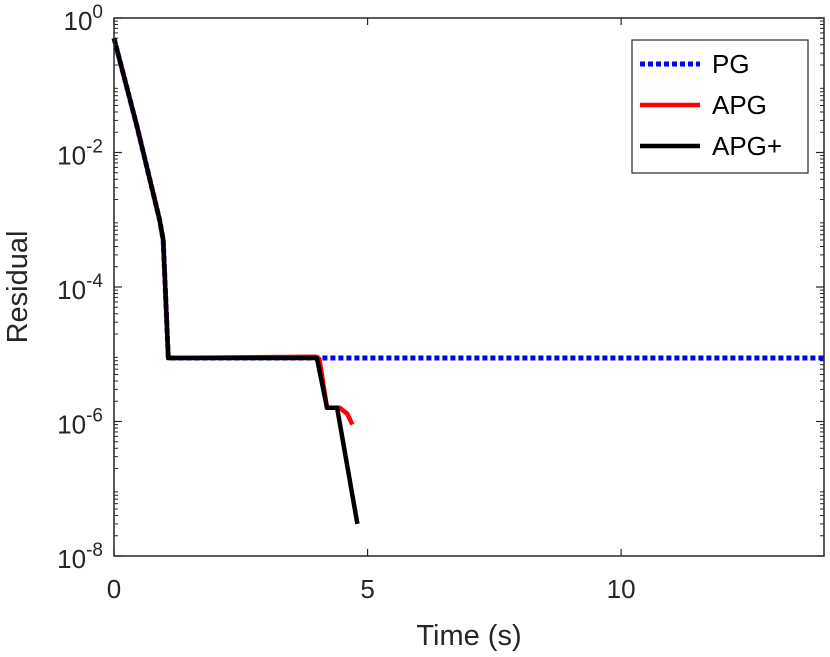 Image resolution: width=830 pixels, height=657 pixels. What do you see at coordinates (367, 589) in the screenshot?
I see `x-tick-label: 5` at bounding box center [367, 589].